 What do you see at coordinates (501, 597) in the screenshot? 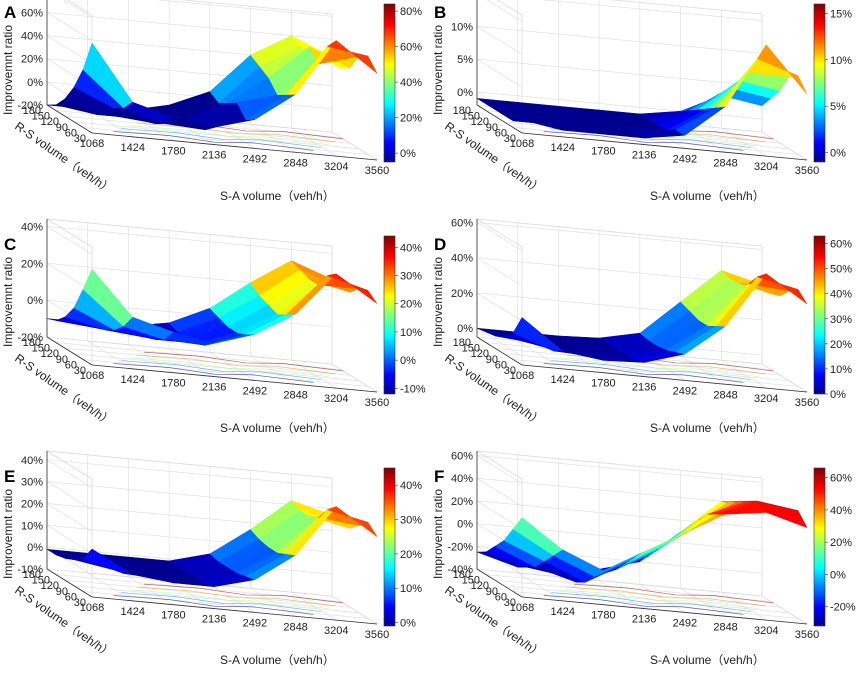
I see `y-tick-label: 60` at bounding box center [501, 597].